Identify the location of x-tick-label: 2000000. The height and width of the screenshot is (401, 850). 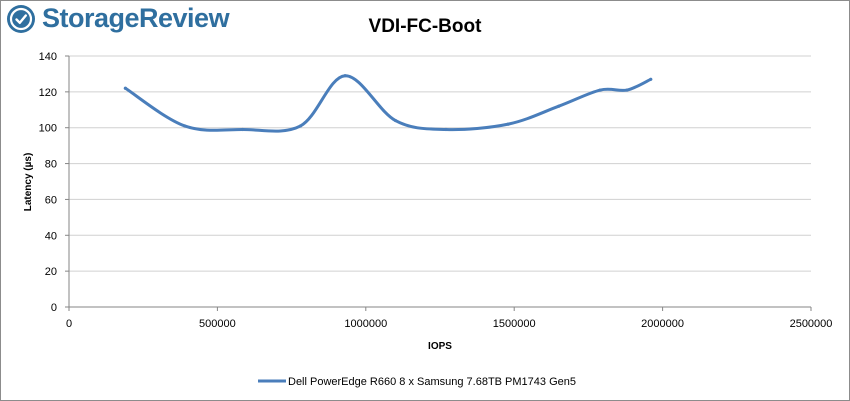
(662, 324).